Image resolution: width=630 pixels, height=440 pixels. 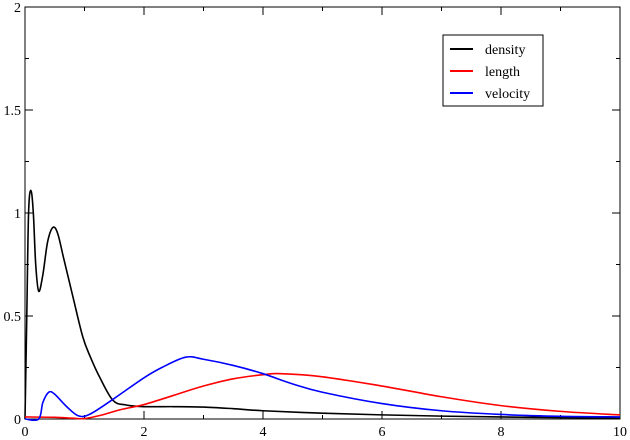 I want to click on legend-label: length, so click(x=502, y=72).